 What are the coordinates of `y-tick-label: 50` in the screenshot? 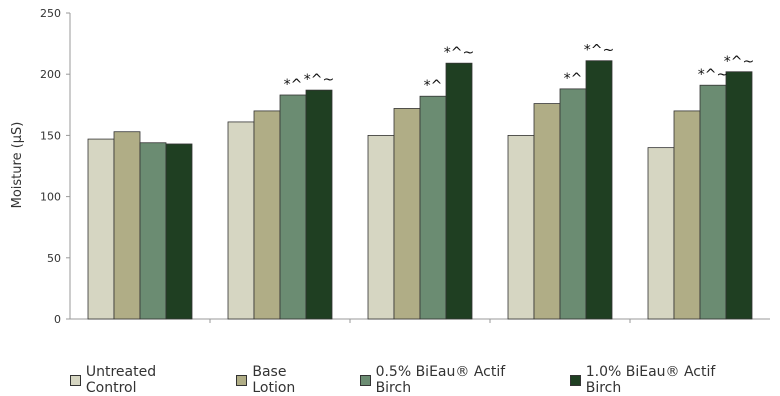 It's located at (54, 258).